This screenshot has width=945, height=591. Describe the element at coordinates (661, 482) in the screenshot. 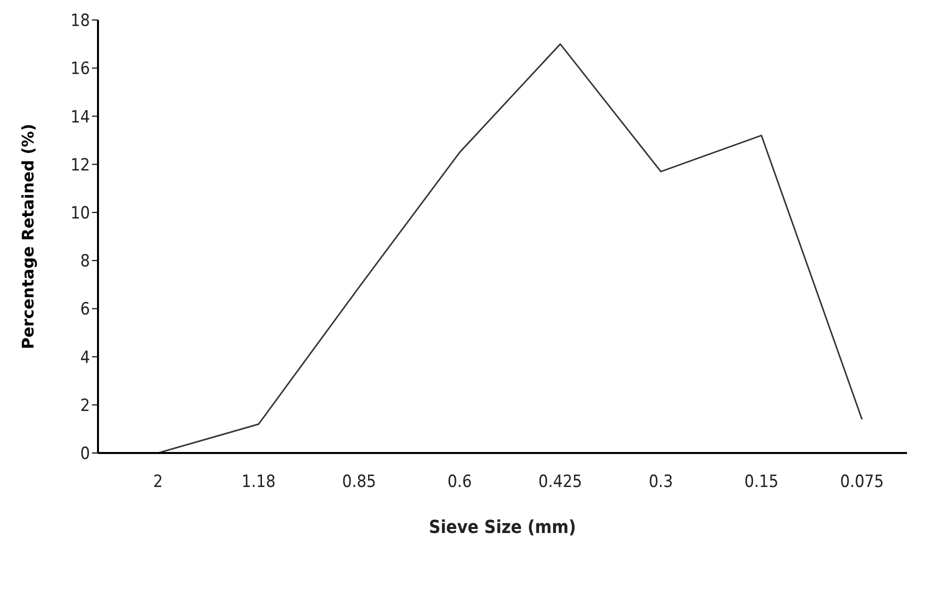

I see `x-tick-label: 0.3` at that location.